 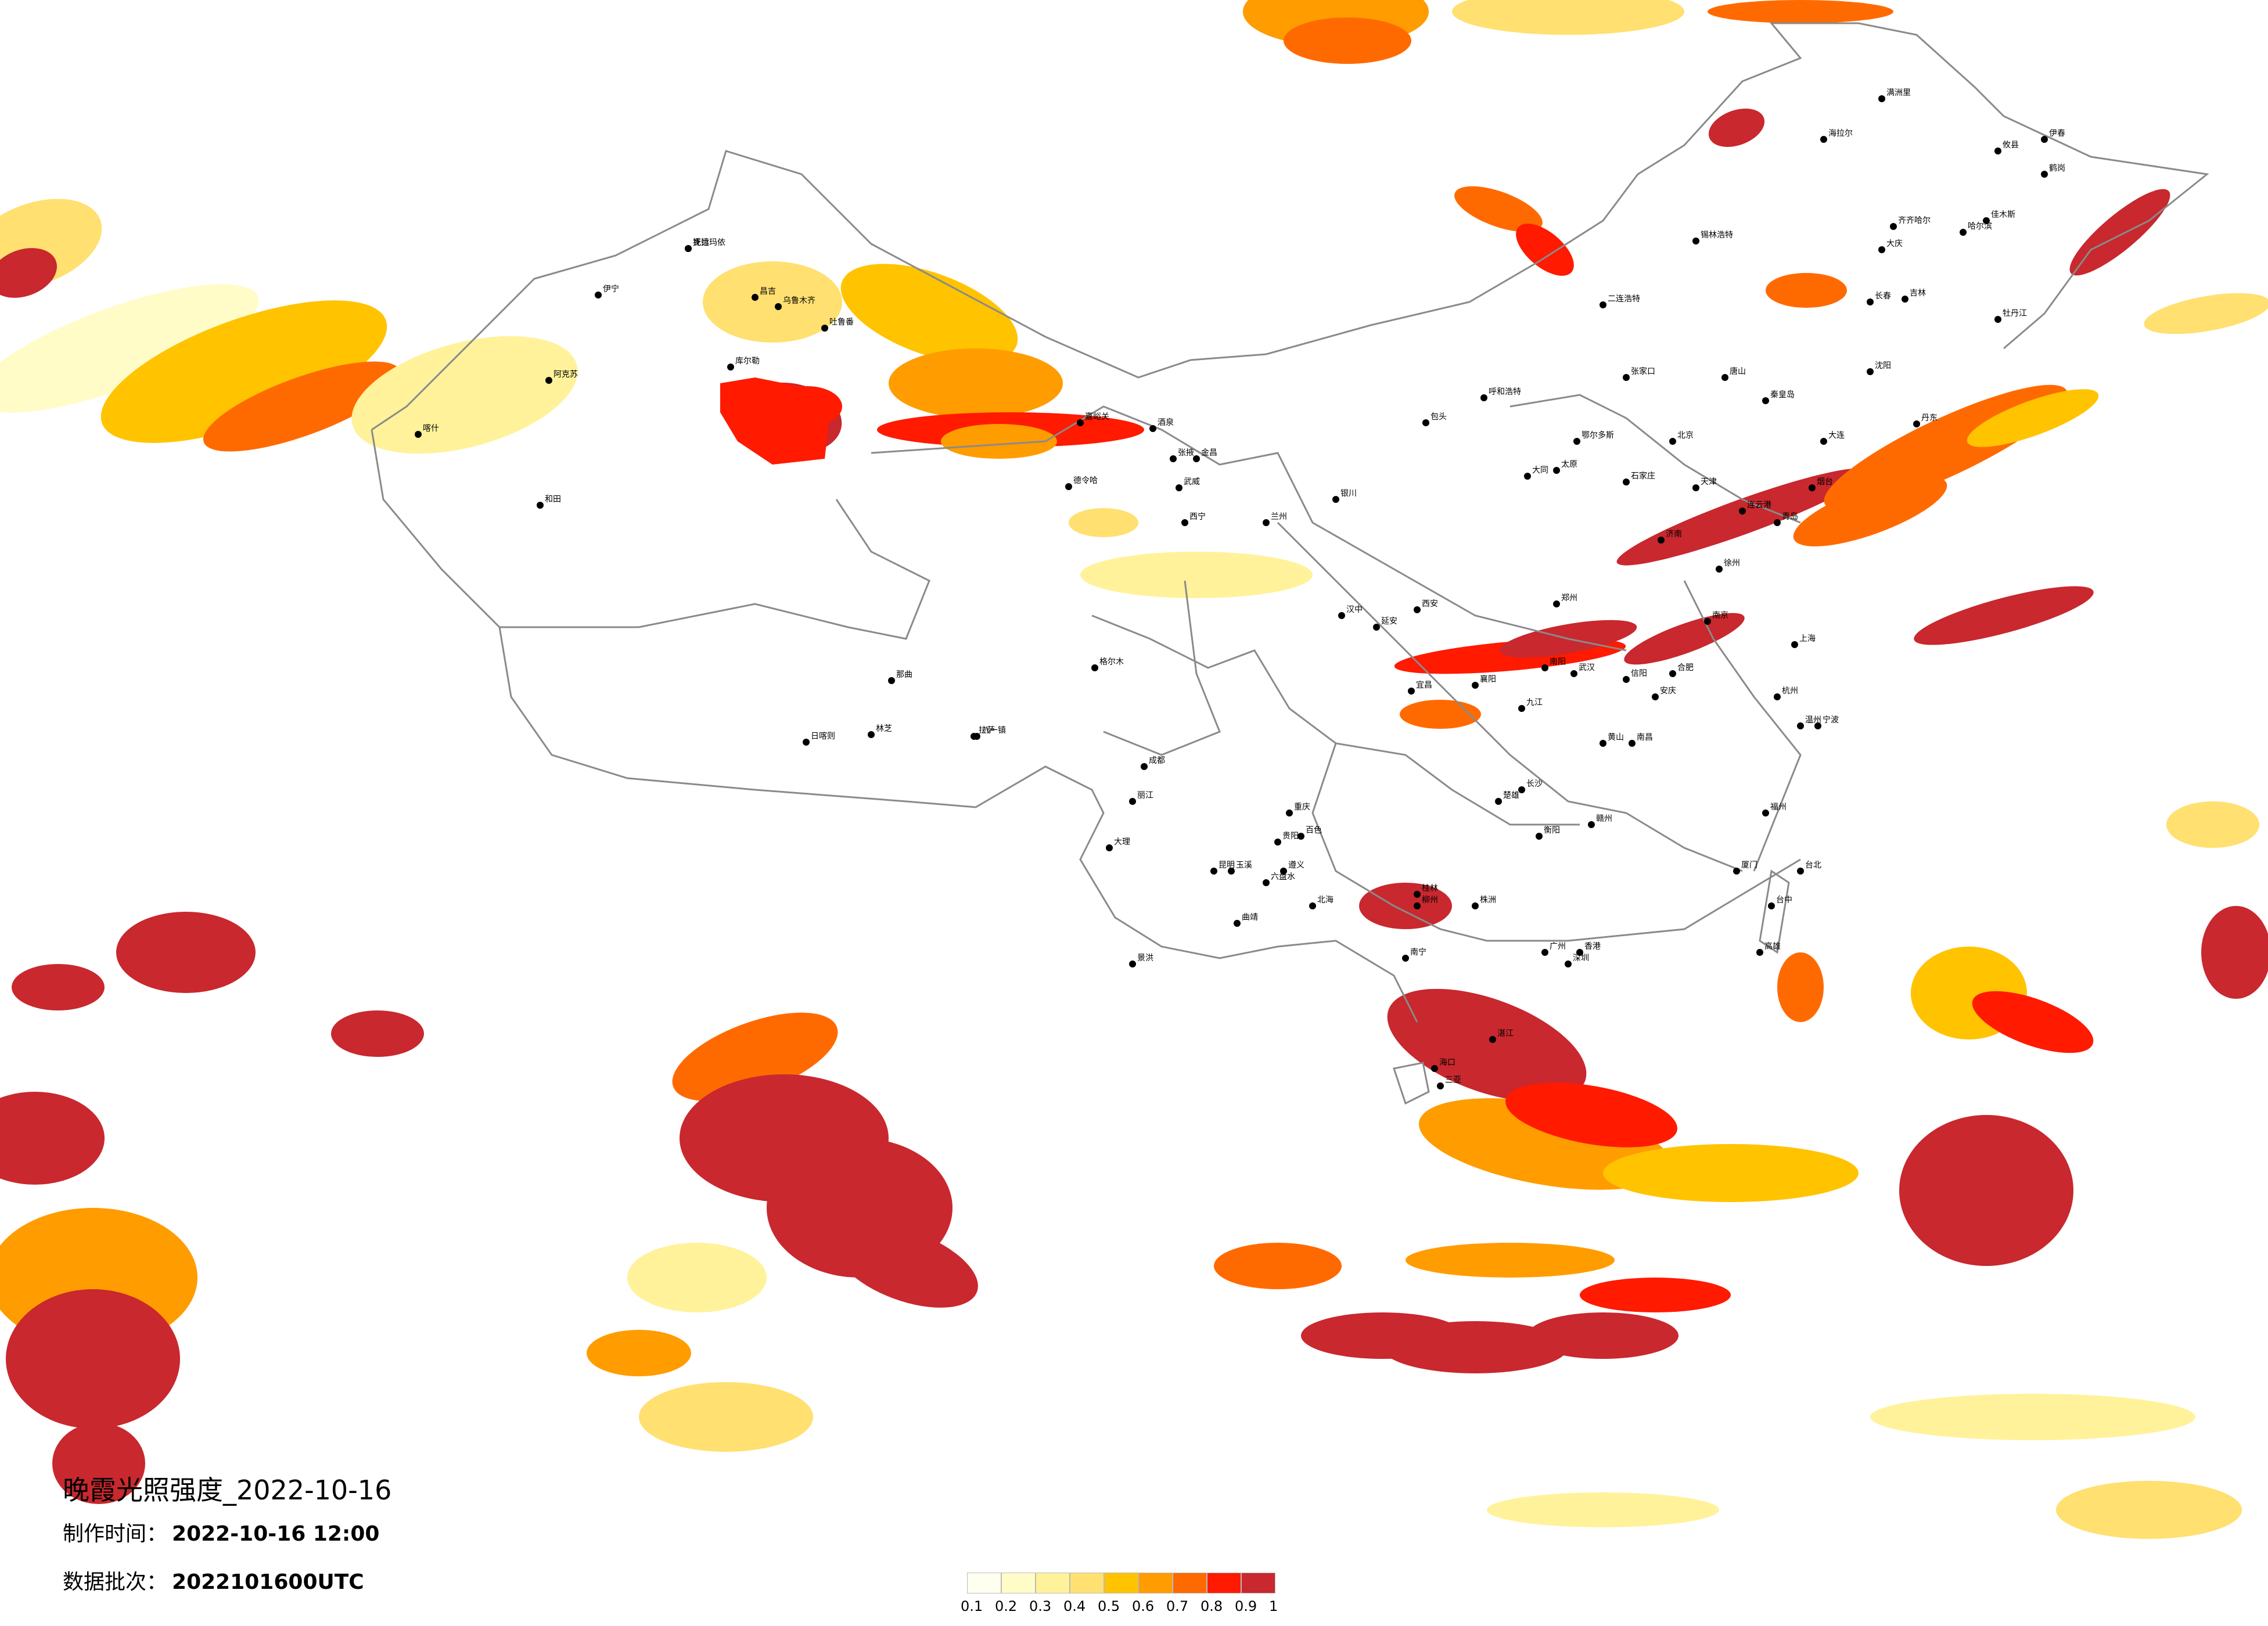 I want to click on city-label: 上海, so click(x=1807, y=639).